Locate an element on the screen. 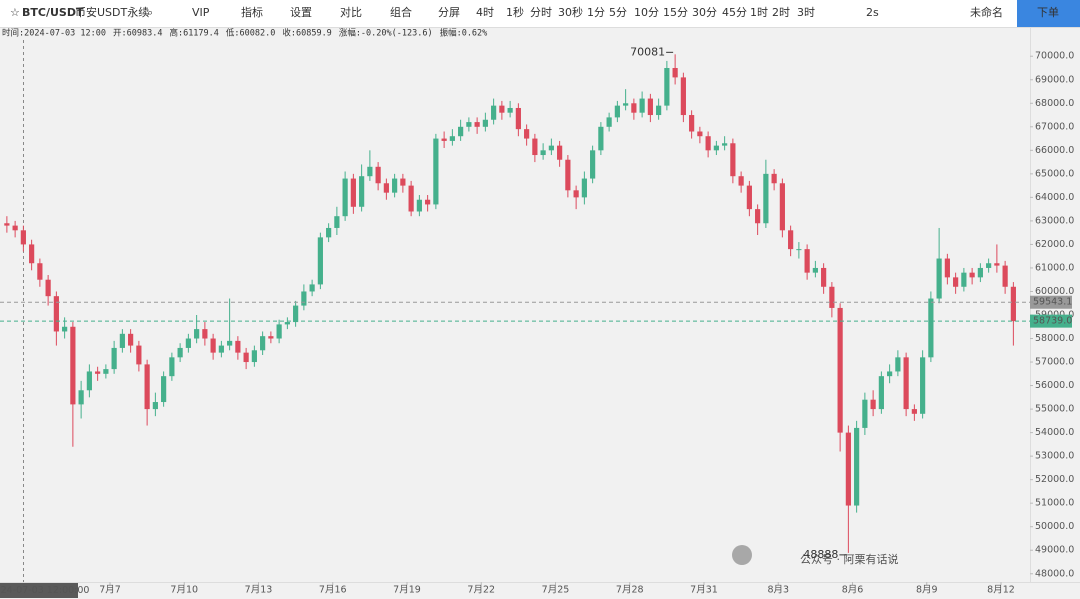 The height and width of the screenshot is (599, 1080). ohlc-info: 涨幅:-0.20%(-123.6) is located at coordinates (386, 33).